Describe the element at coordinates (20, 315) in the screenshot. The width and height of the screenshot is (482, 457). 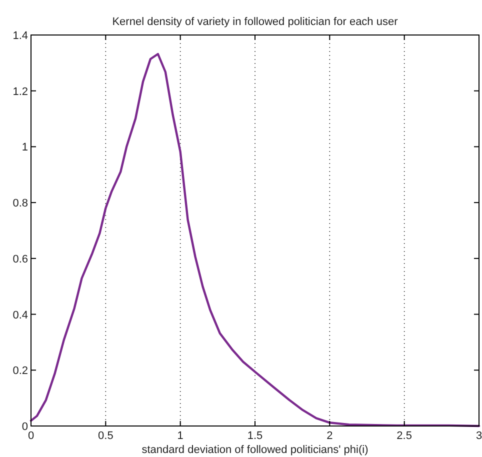
I see `y-tick-label: 0.4` at that location.